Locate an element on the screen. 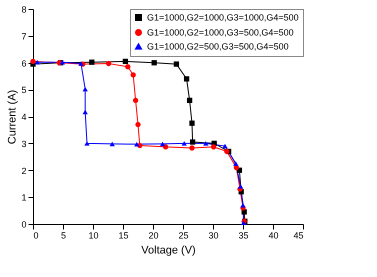 The height and width of the screenshot is (277, 377). y-tick-label: 0 is located at coordinates (23, 225).